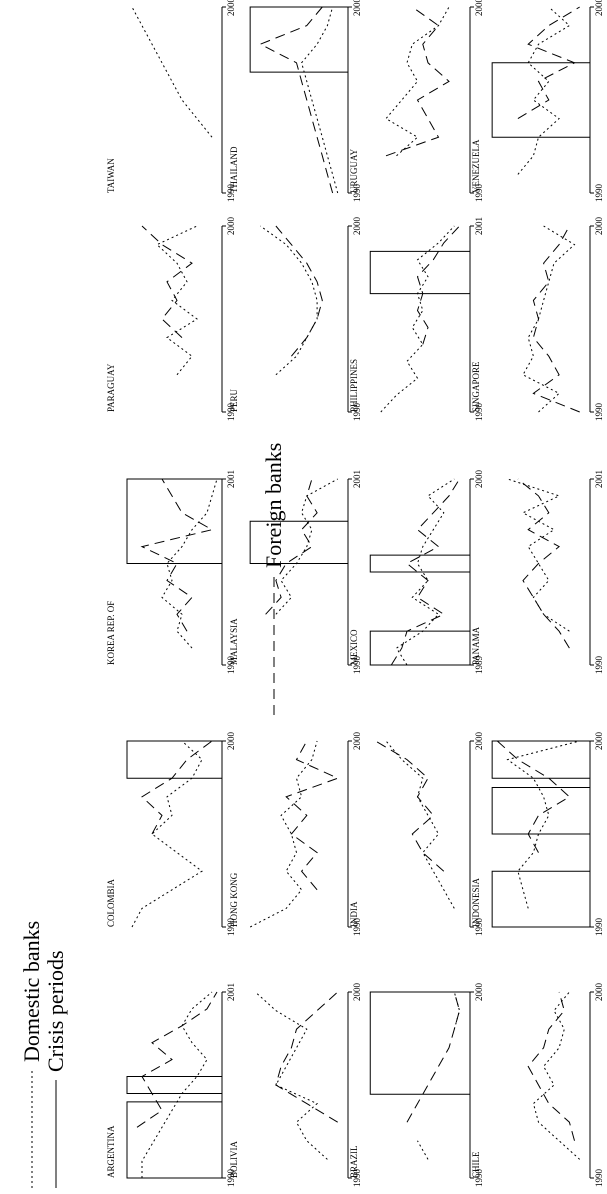 This screenshot has width=607, height=1194. Describe the element at coordinates (354, 1162) in the screenshot. I see `panel-title: BRAZIL` at that location.